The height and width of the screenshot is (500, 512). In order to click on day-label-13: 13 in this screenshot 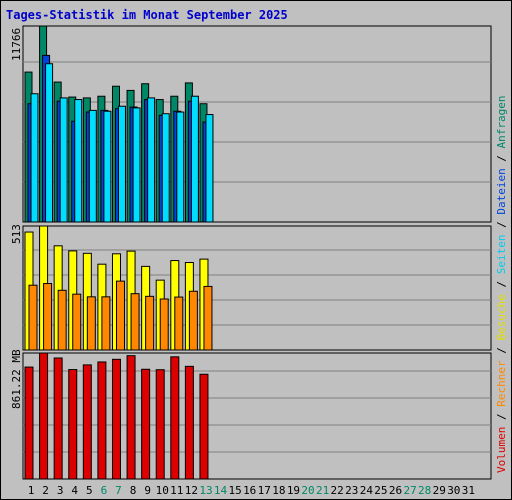, I will do `click(205, 490)`.